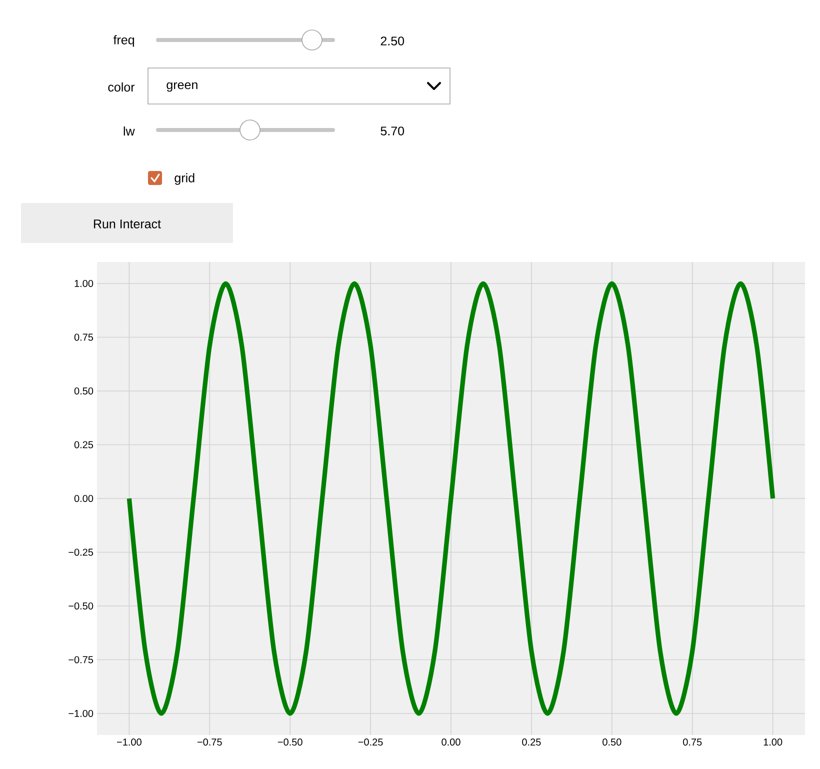 The image size is (820, 769). Describe the element at coordinates (692, 742) in the screenshot. I see `x-tick-label: 0.75` at that location.